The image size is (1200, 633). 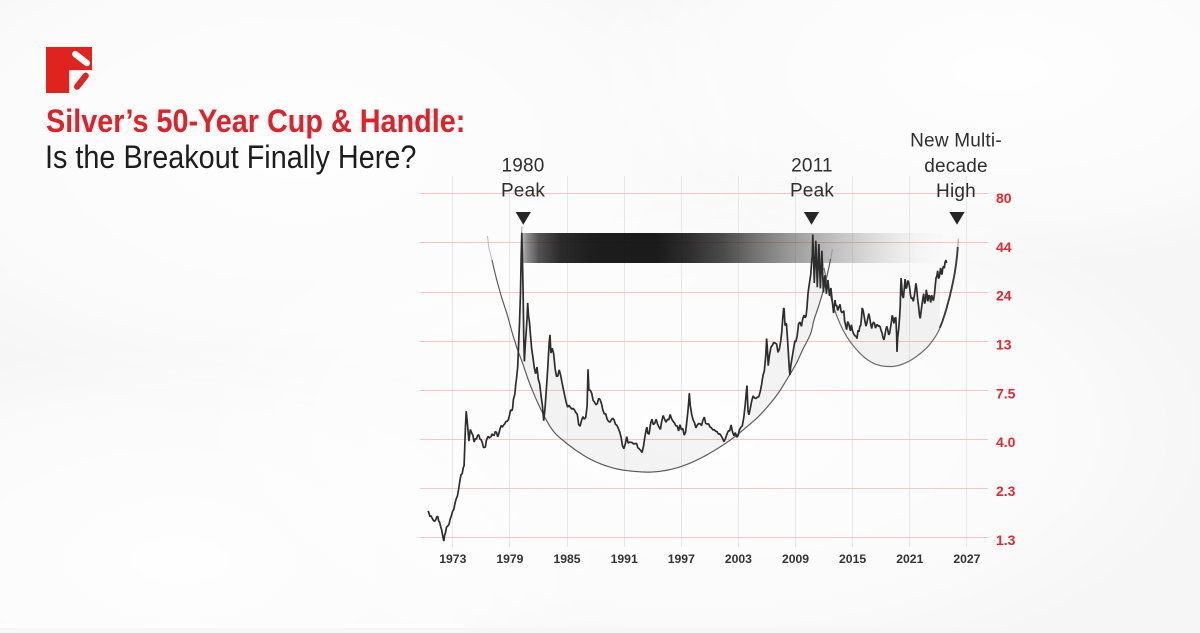 I want to click on svg-text: 2.3, so click(x=1006, y=491).